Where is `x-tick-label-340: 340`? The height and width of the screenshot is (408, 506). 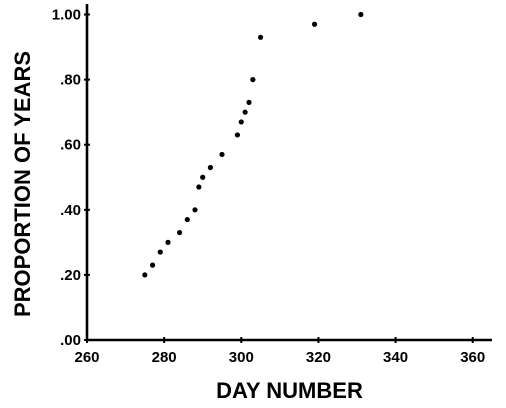 x-tick-label-340: 340 is located at coordinates (395, 357).